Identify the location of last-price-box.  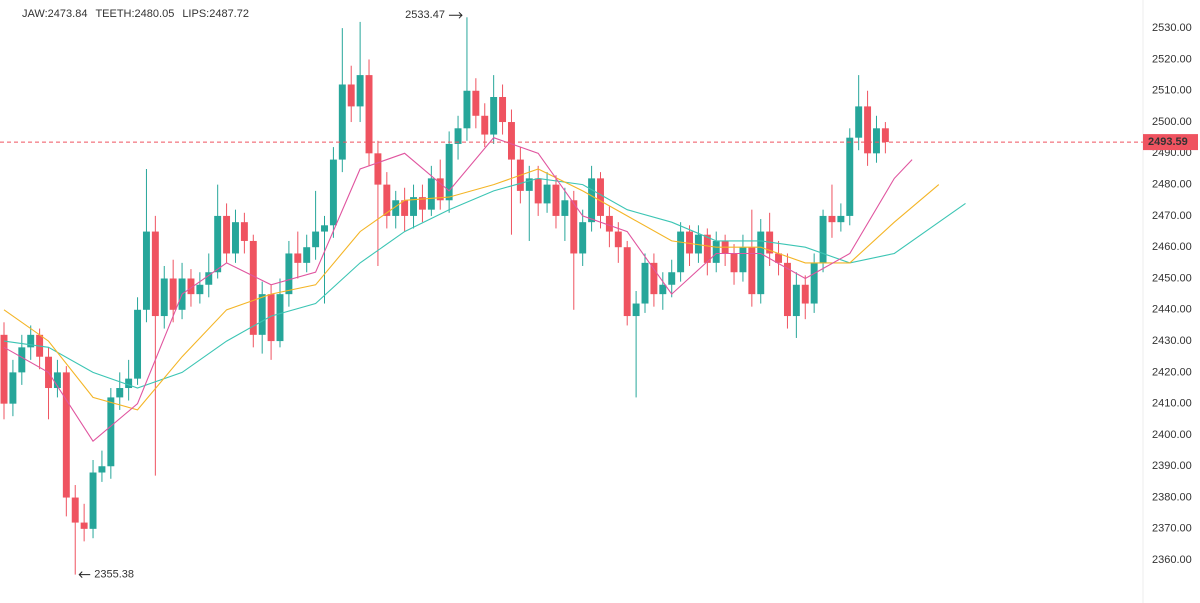
(1170, 142).